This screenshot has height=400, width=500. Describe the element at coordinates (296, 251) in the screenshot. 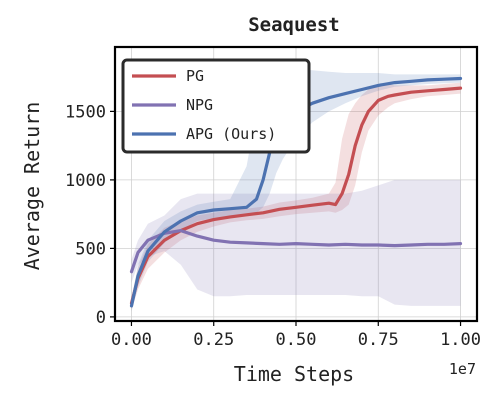

I see `line-npg` at that location.